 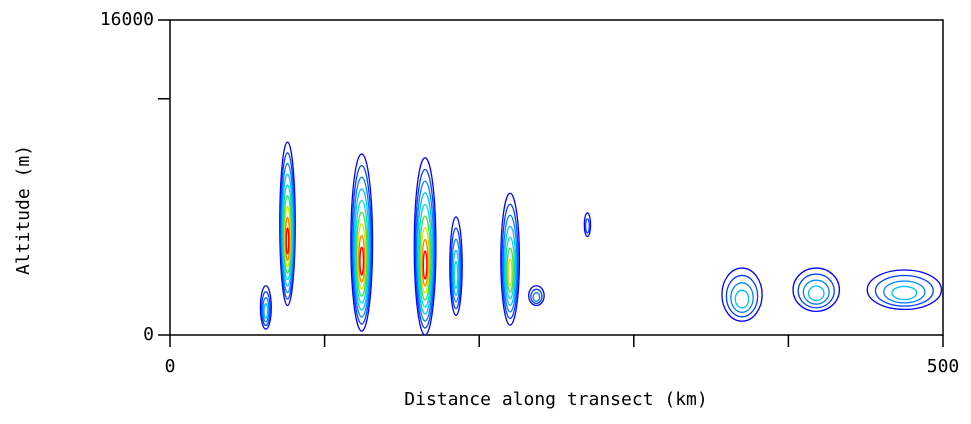 I want to click on y-tick-label: 0, so click(x=148, y=334).